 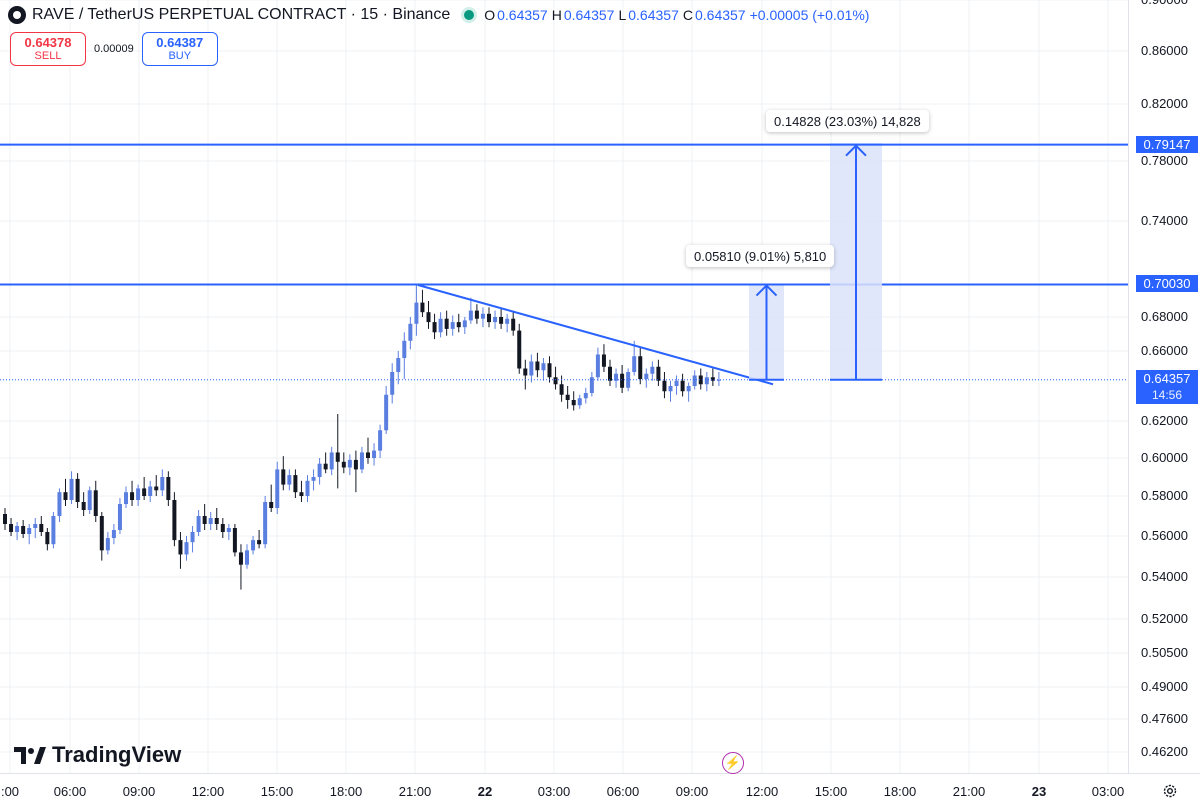 I want to click on price-tick-label: 0.78000, so click(x=1164, y=160).